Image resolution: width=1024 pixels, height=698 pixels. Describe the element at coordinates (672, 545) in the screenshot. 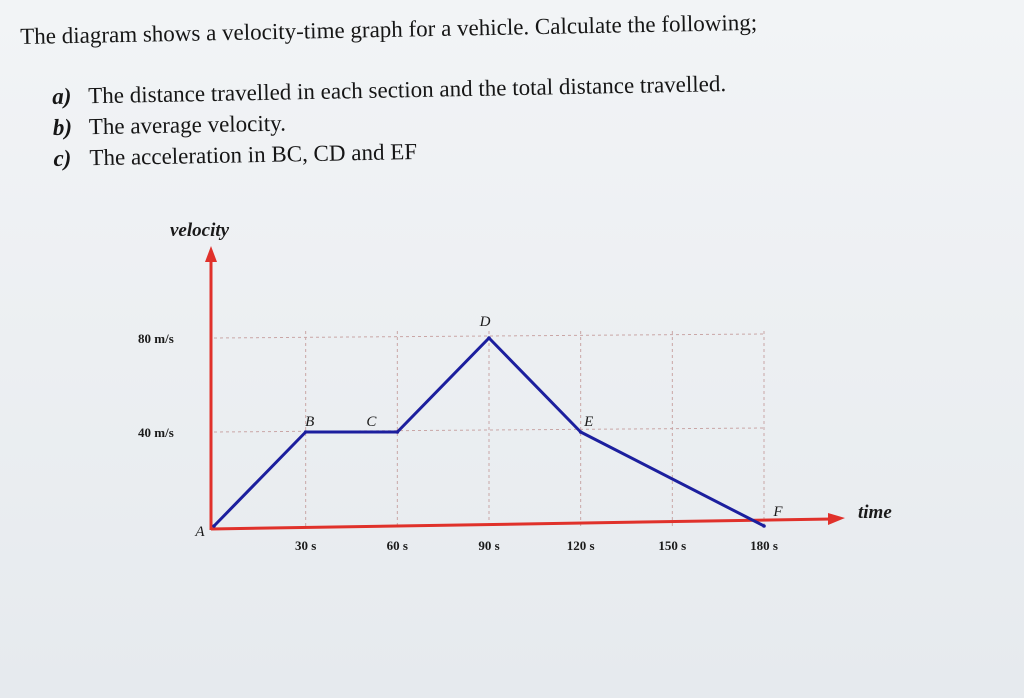

I see `x-tick-label: 150 s` at that location.